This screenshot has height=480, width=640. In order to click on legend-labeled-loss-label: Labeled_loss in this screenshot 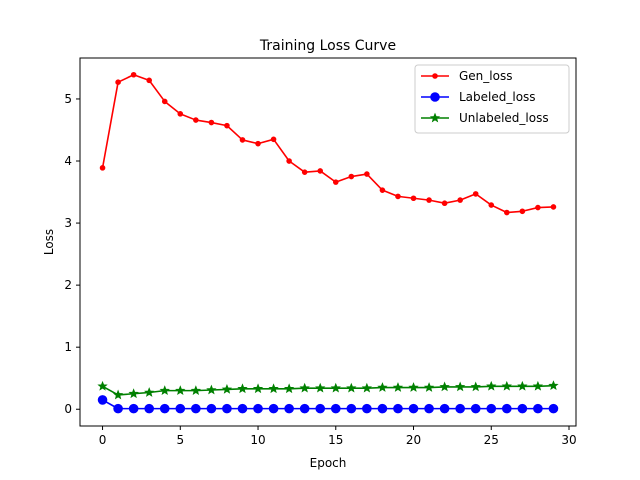, I will do `click(497, 97)`.